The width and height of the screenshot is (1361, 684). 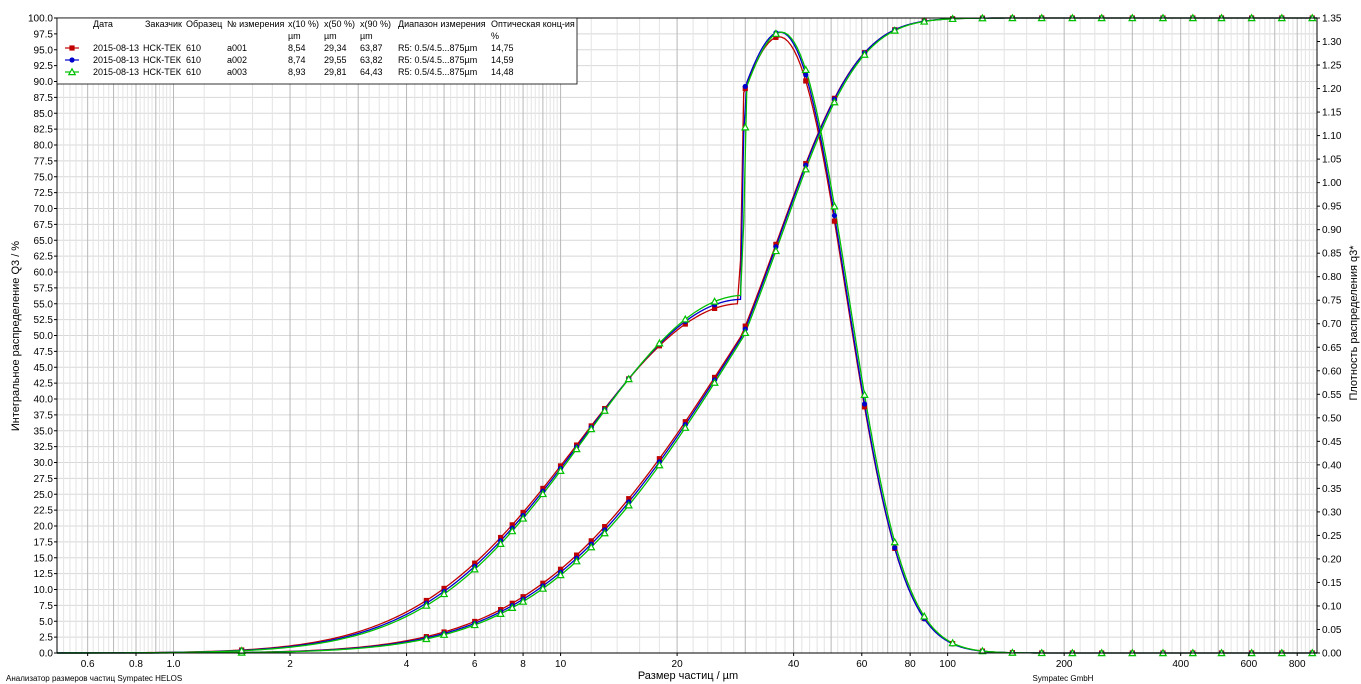 I want to click on x-tick-label: 40, so click(x=794, y=664).